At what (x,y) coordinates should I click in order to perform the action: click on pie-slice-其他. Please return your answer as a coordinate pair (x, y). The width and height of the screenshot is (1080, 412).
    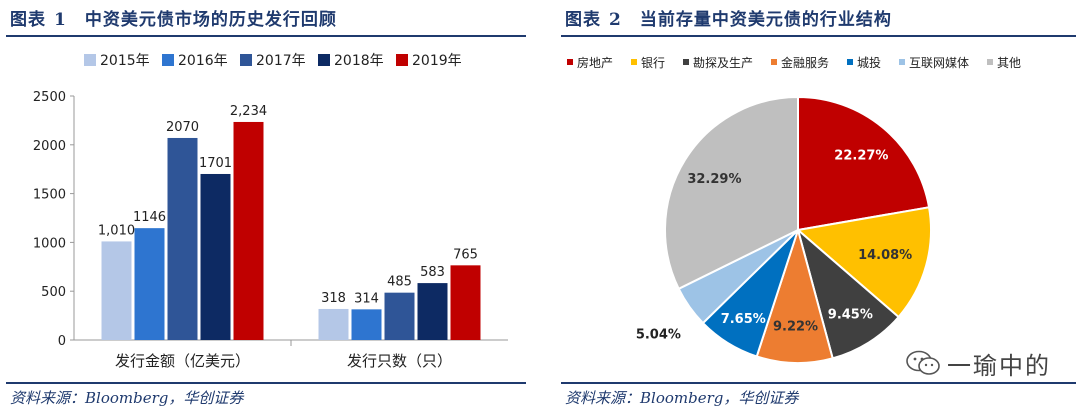
    Looking at the image, I should click on (731, 193).